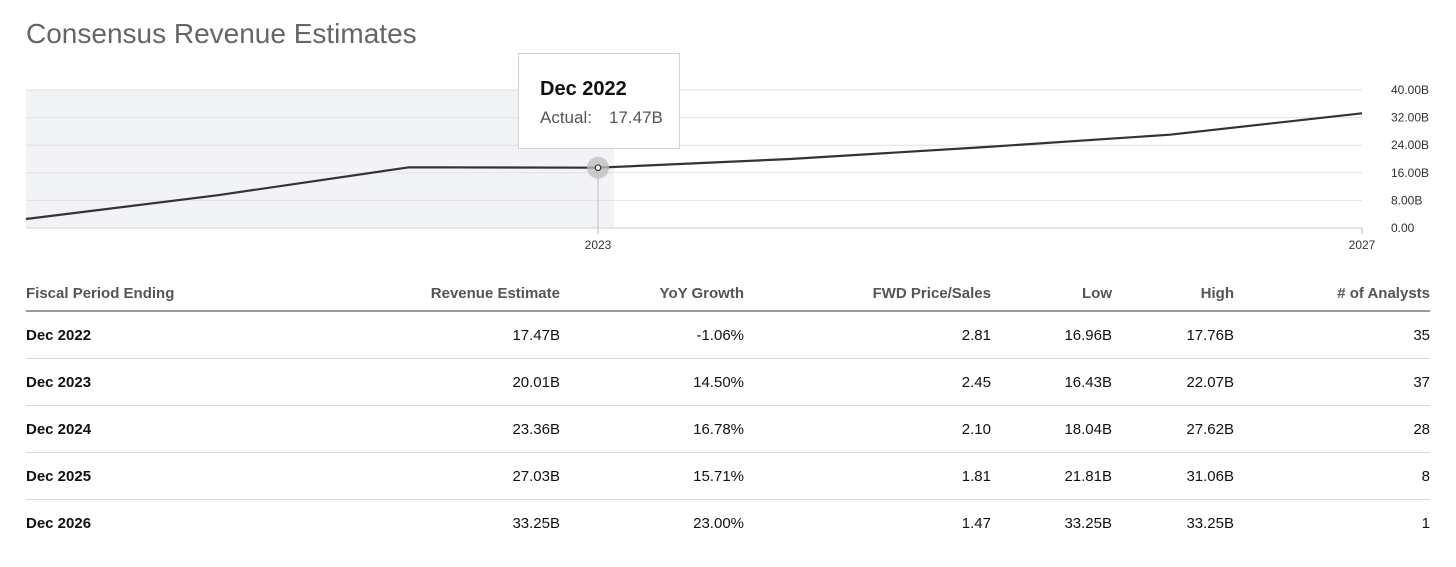  I want to click on page-title: Consensus Revenue Estimates, so click(221, 33).